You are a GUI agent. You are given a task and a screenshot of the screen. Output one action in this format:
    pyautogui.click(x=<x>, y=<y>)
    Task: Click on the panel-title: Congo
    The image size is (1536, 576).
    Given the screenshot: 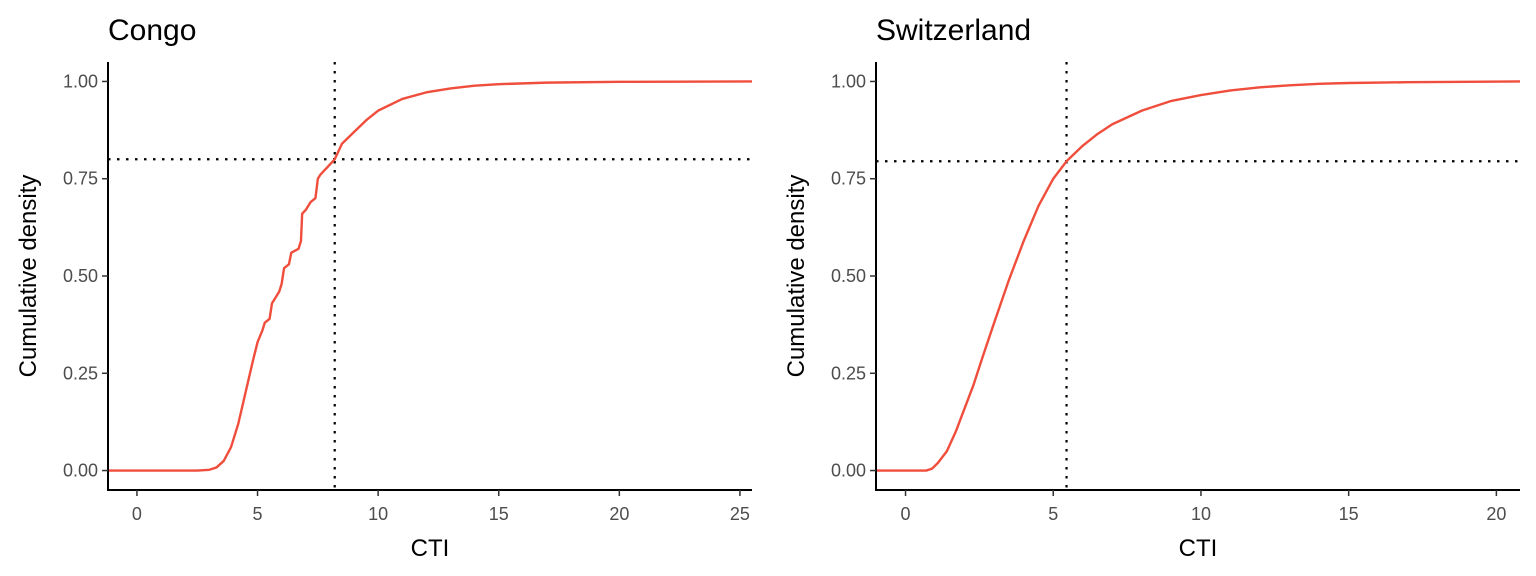 What is the action you would take?
    pyautogui.click(x=152, y=30)
    